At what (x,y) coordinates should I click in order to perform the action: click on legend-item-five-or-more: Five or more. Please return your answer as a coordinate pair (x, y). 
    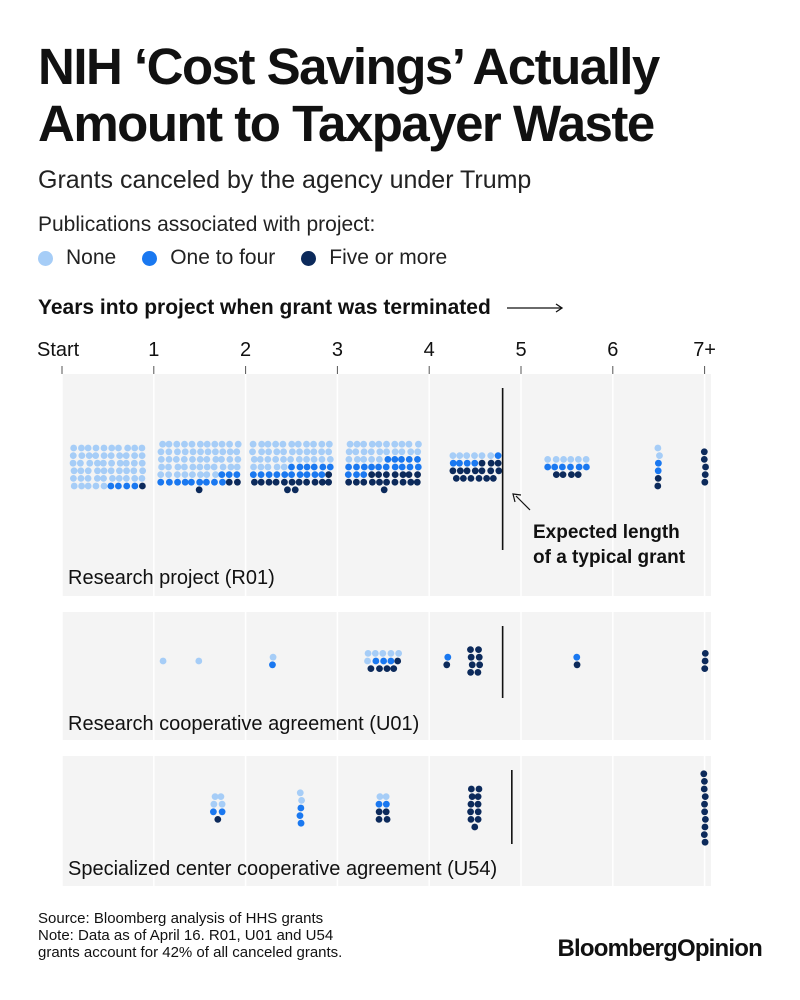
    Looking at the image, I should click on (374, 258).